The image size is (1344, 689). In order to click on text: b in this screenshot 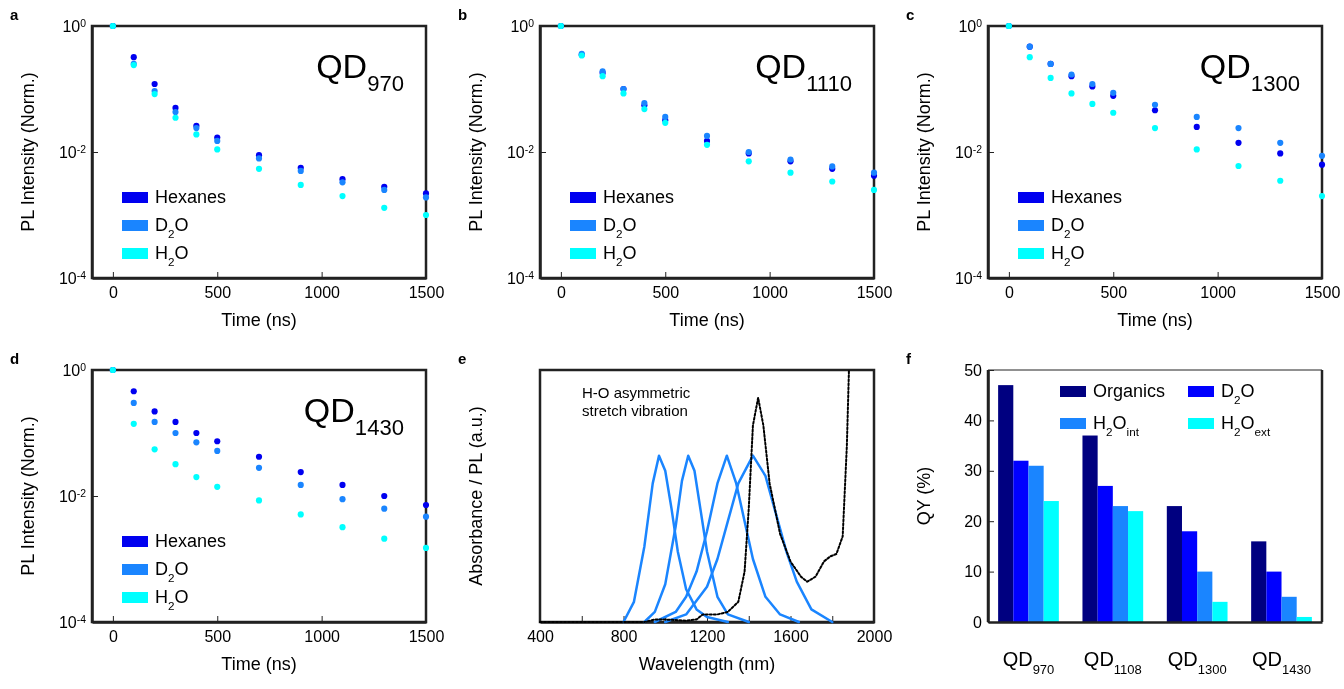, I will do `click(463, 14)`.